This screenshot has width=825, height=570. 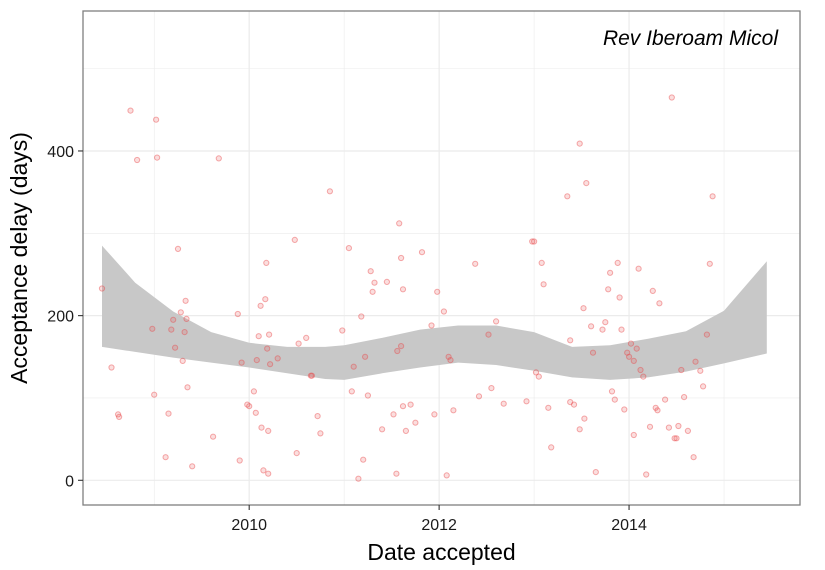 What do you see at coordinates (439, 519) in the screenshot?
I see `x-axis-ticks: 2010 2012 2014` at bounding box center [439, 519].